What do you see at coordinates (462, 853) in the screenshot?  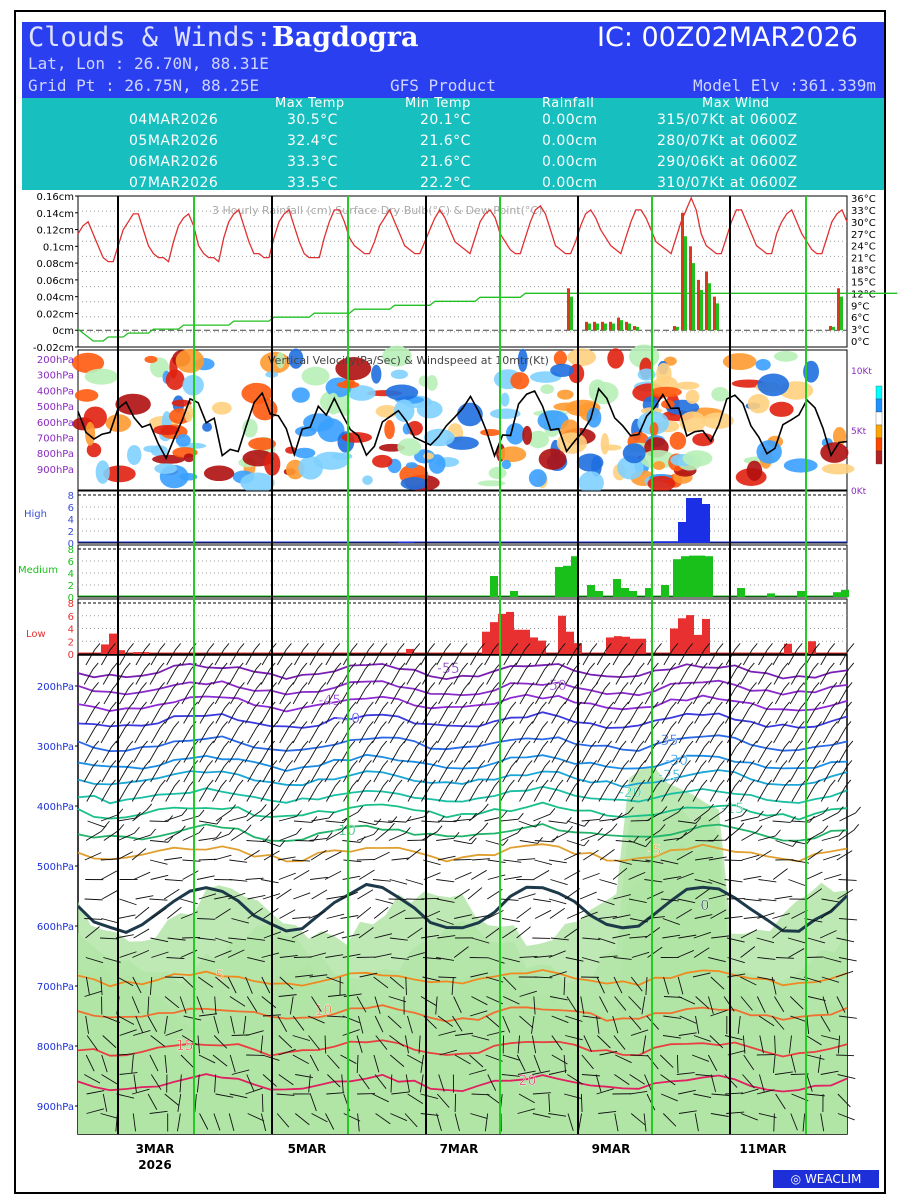 I see `isotherm-line` at bounding box center [462, 853].